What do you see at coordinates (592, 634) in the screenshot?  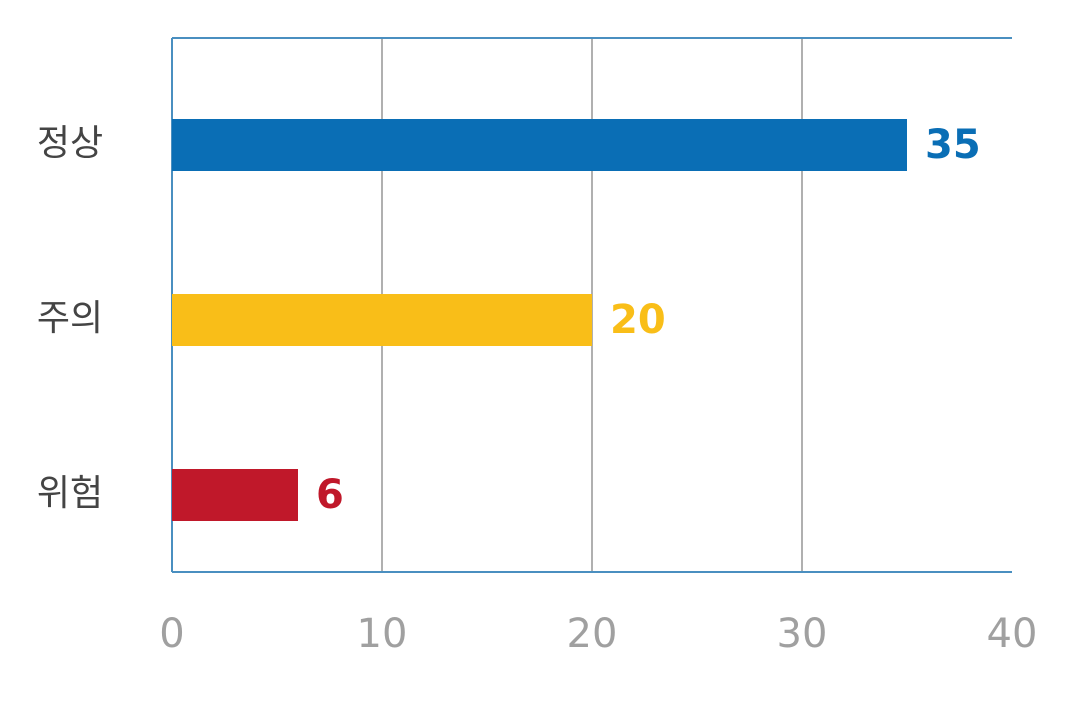 I see `x-tick-label: 20` at bounding box center [592, 634].